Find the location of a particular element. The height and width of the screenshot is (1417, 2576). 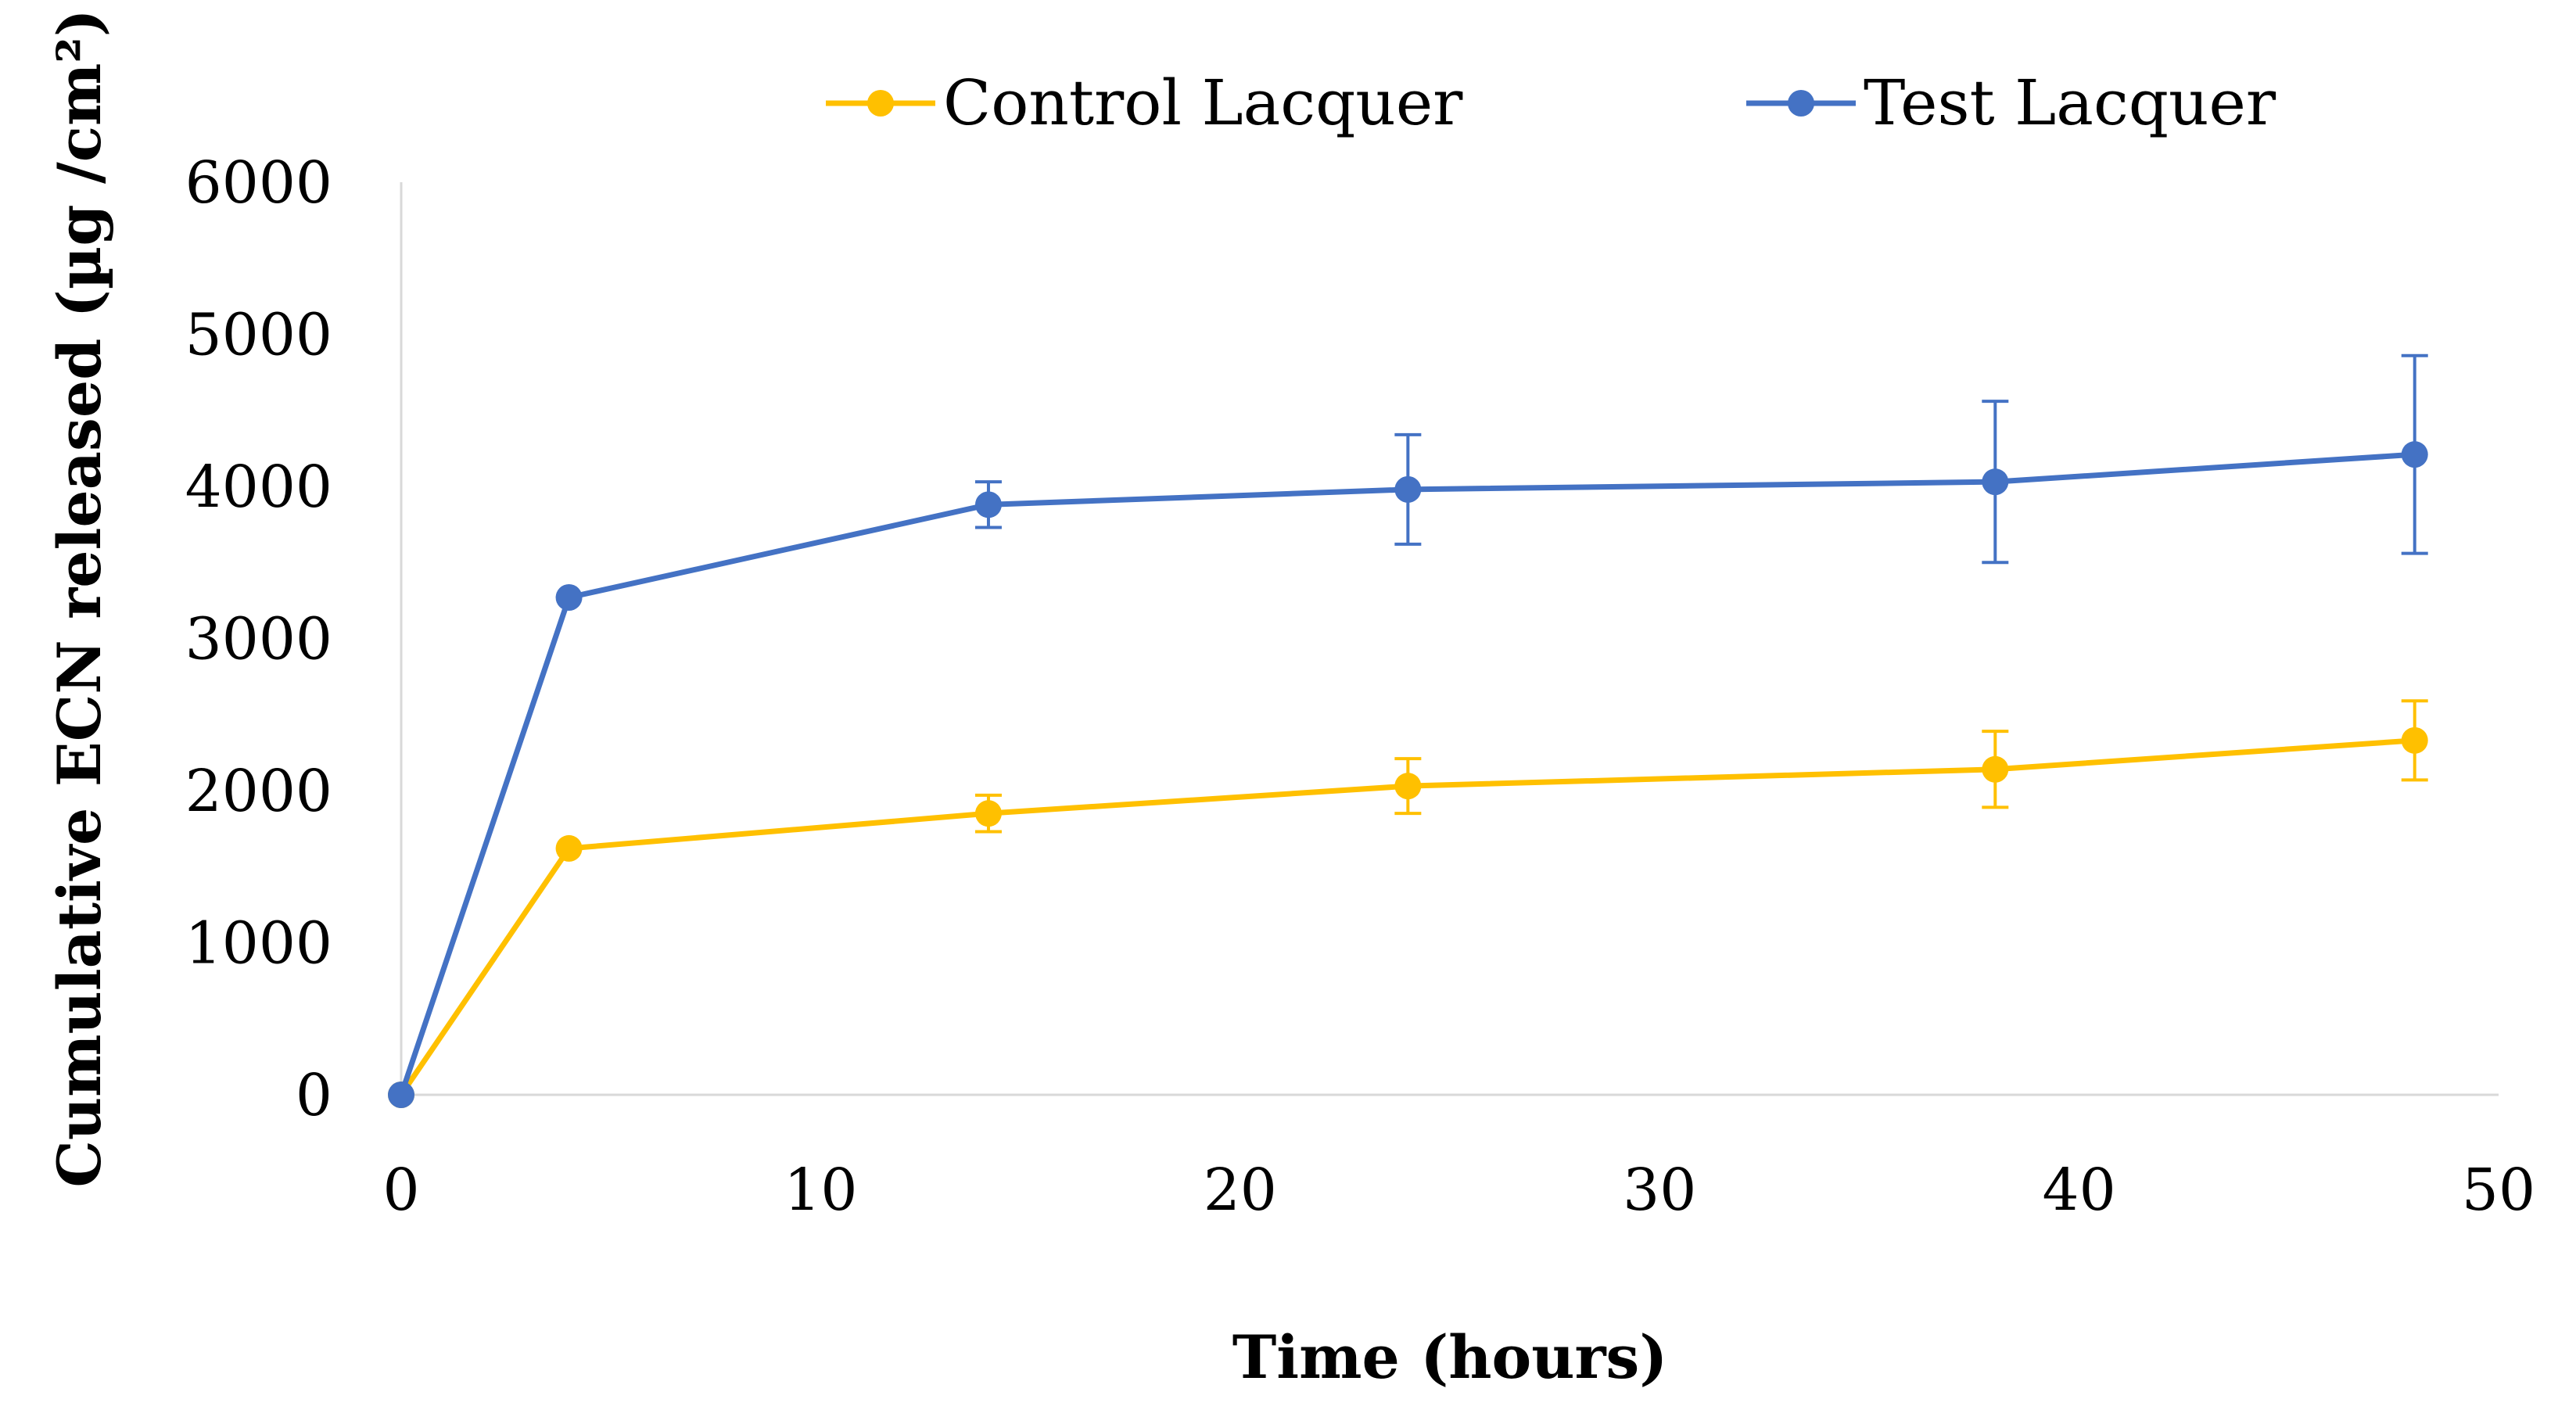

y-tick-label: 3000 is located at coordinates (258, 639).